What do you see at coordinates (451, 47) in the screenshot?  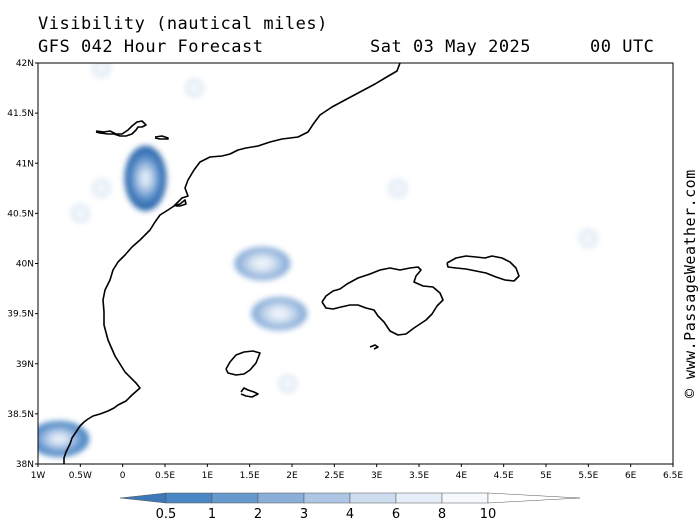 I see `forecast-date: Sat 03 May 2025` at bounding box center [451, 47].